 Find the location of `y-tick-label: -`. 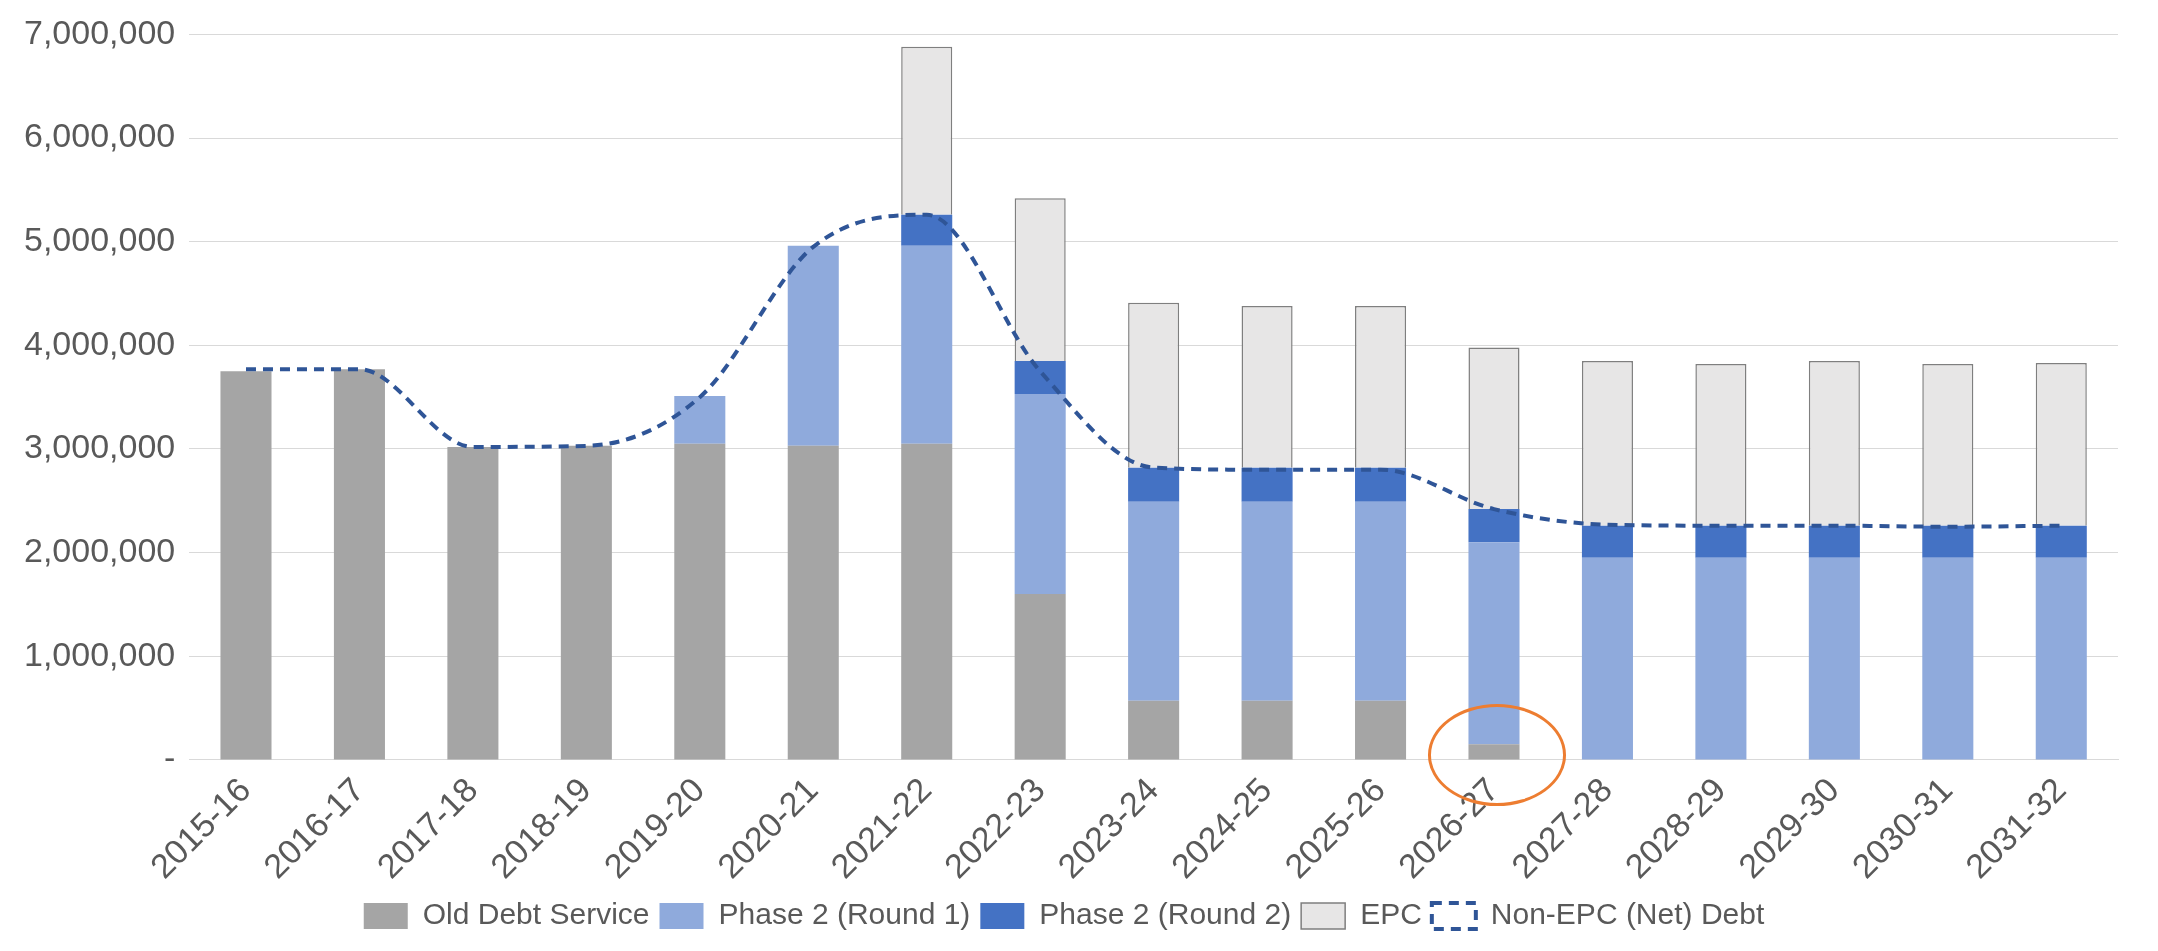

y-tick-label: - is located at coordinates (169, 757).